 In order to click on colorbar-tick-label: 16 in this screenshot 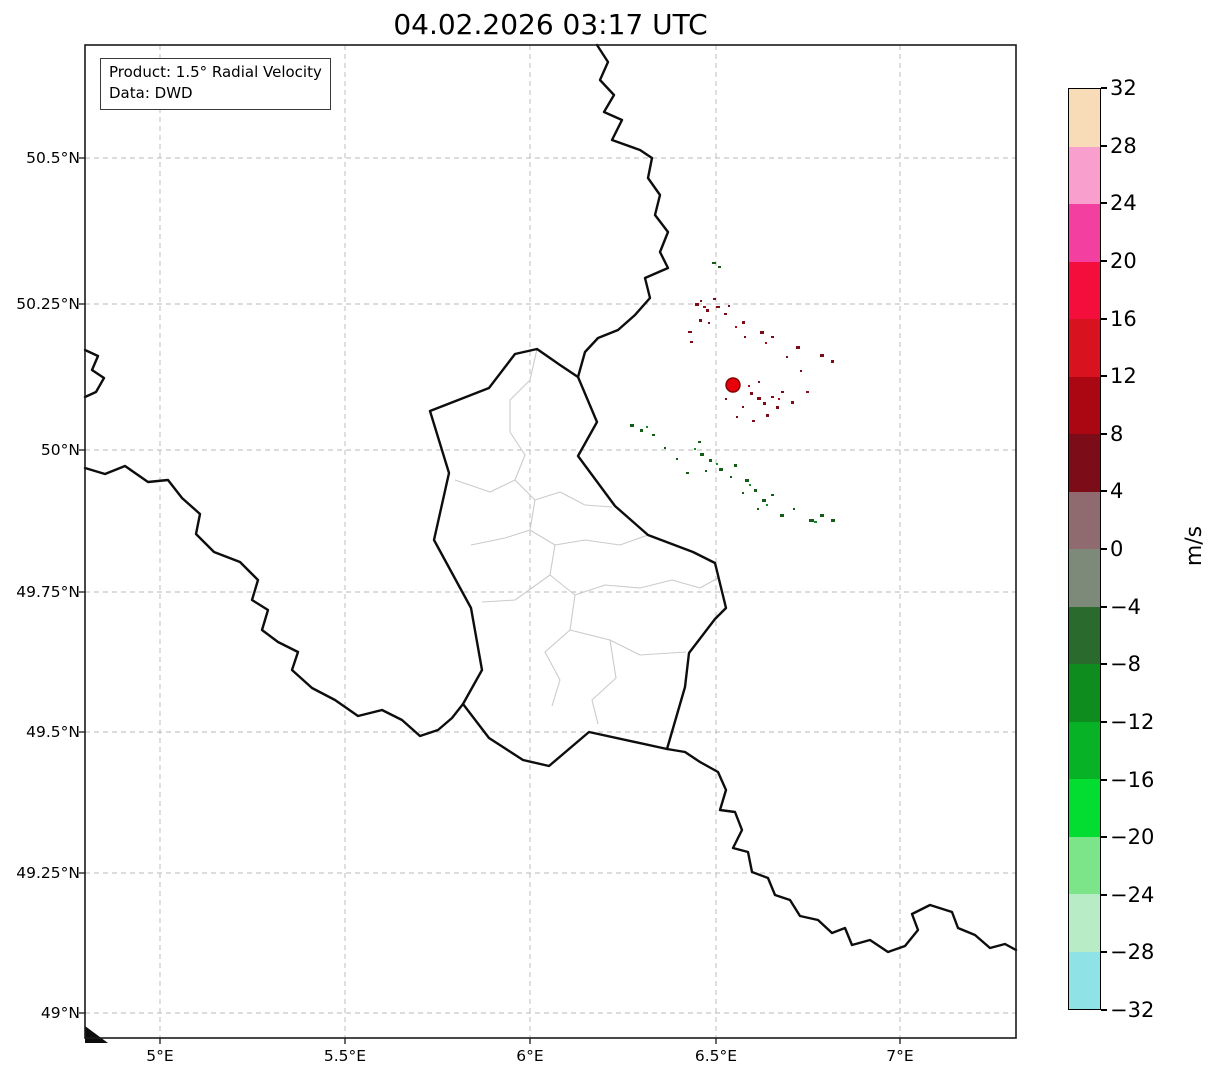, I will do `click(1123, 318)`.